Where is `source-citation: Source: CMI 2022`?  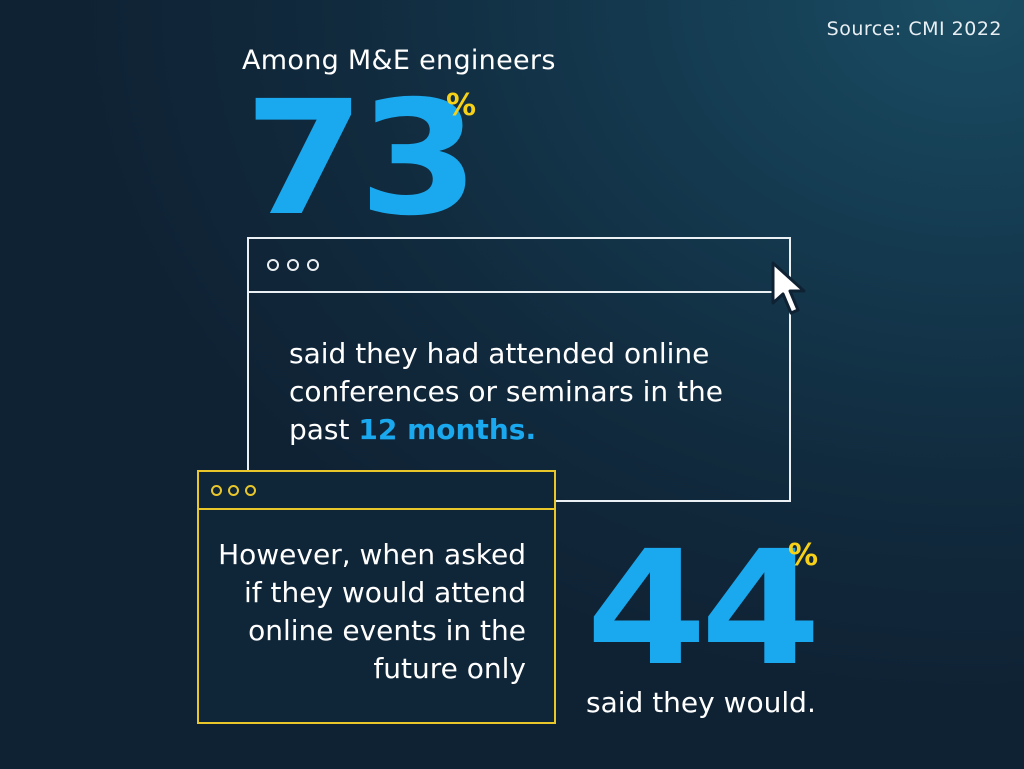 source-citation: Source: CMI 2022 is located at coordinates (914, 29).